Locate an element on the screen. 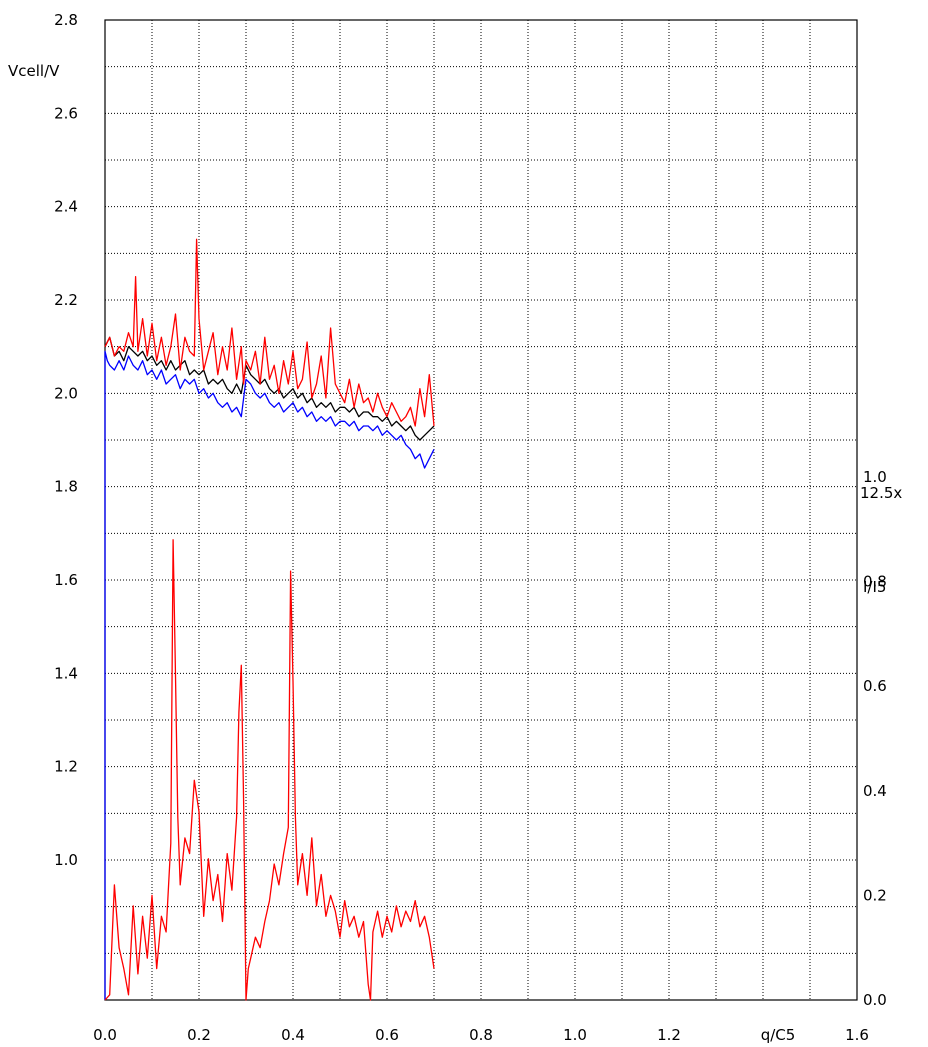  y2-tick-label: 0.8 is located at coordinates (875, 582).